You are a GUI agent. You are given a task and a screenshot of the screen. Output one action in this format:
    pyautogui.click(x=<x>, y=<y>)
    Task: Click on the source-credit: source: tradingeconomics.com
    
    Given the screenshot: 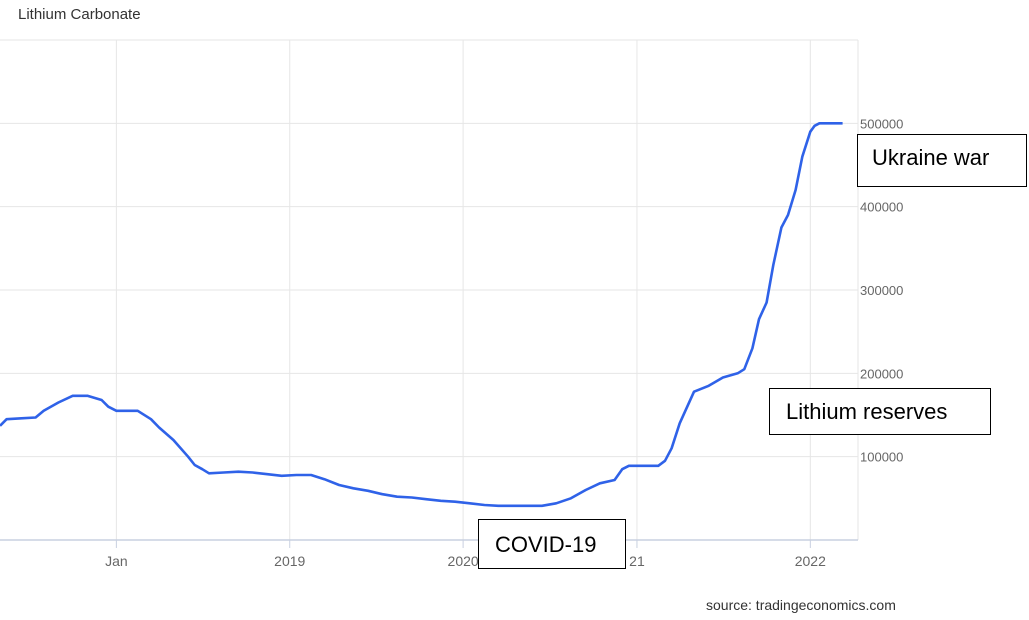 What is the action you would take?
    pyautogui.click(x=801, y=605)
    